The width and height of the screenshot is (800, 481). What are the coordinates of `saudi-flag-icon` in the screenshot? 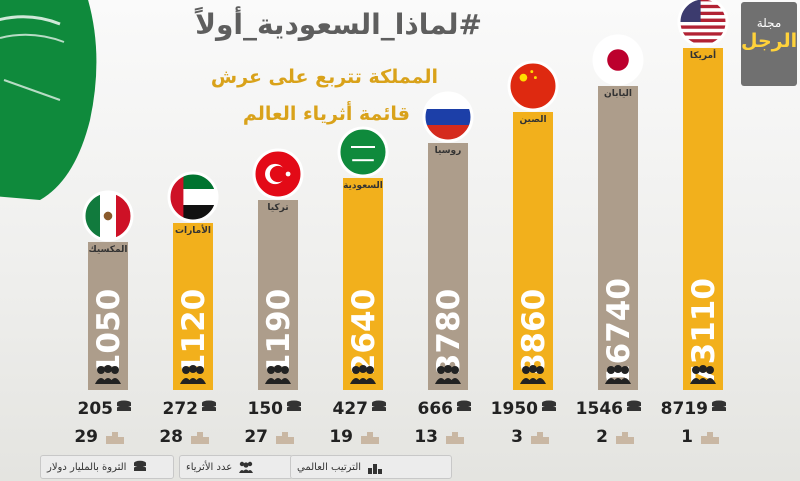 It's located at (363, 152).